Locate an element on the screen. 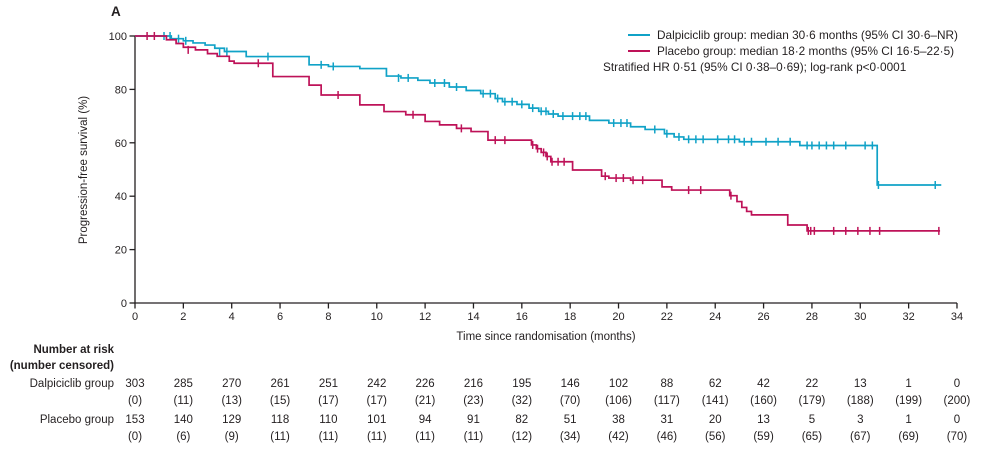  risk-cell: (67) is located at coordinates (860, 437).